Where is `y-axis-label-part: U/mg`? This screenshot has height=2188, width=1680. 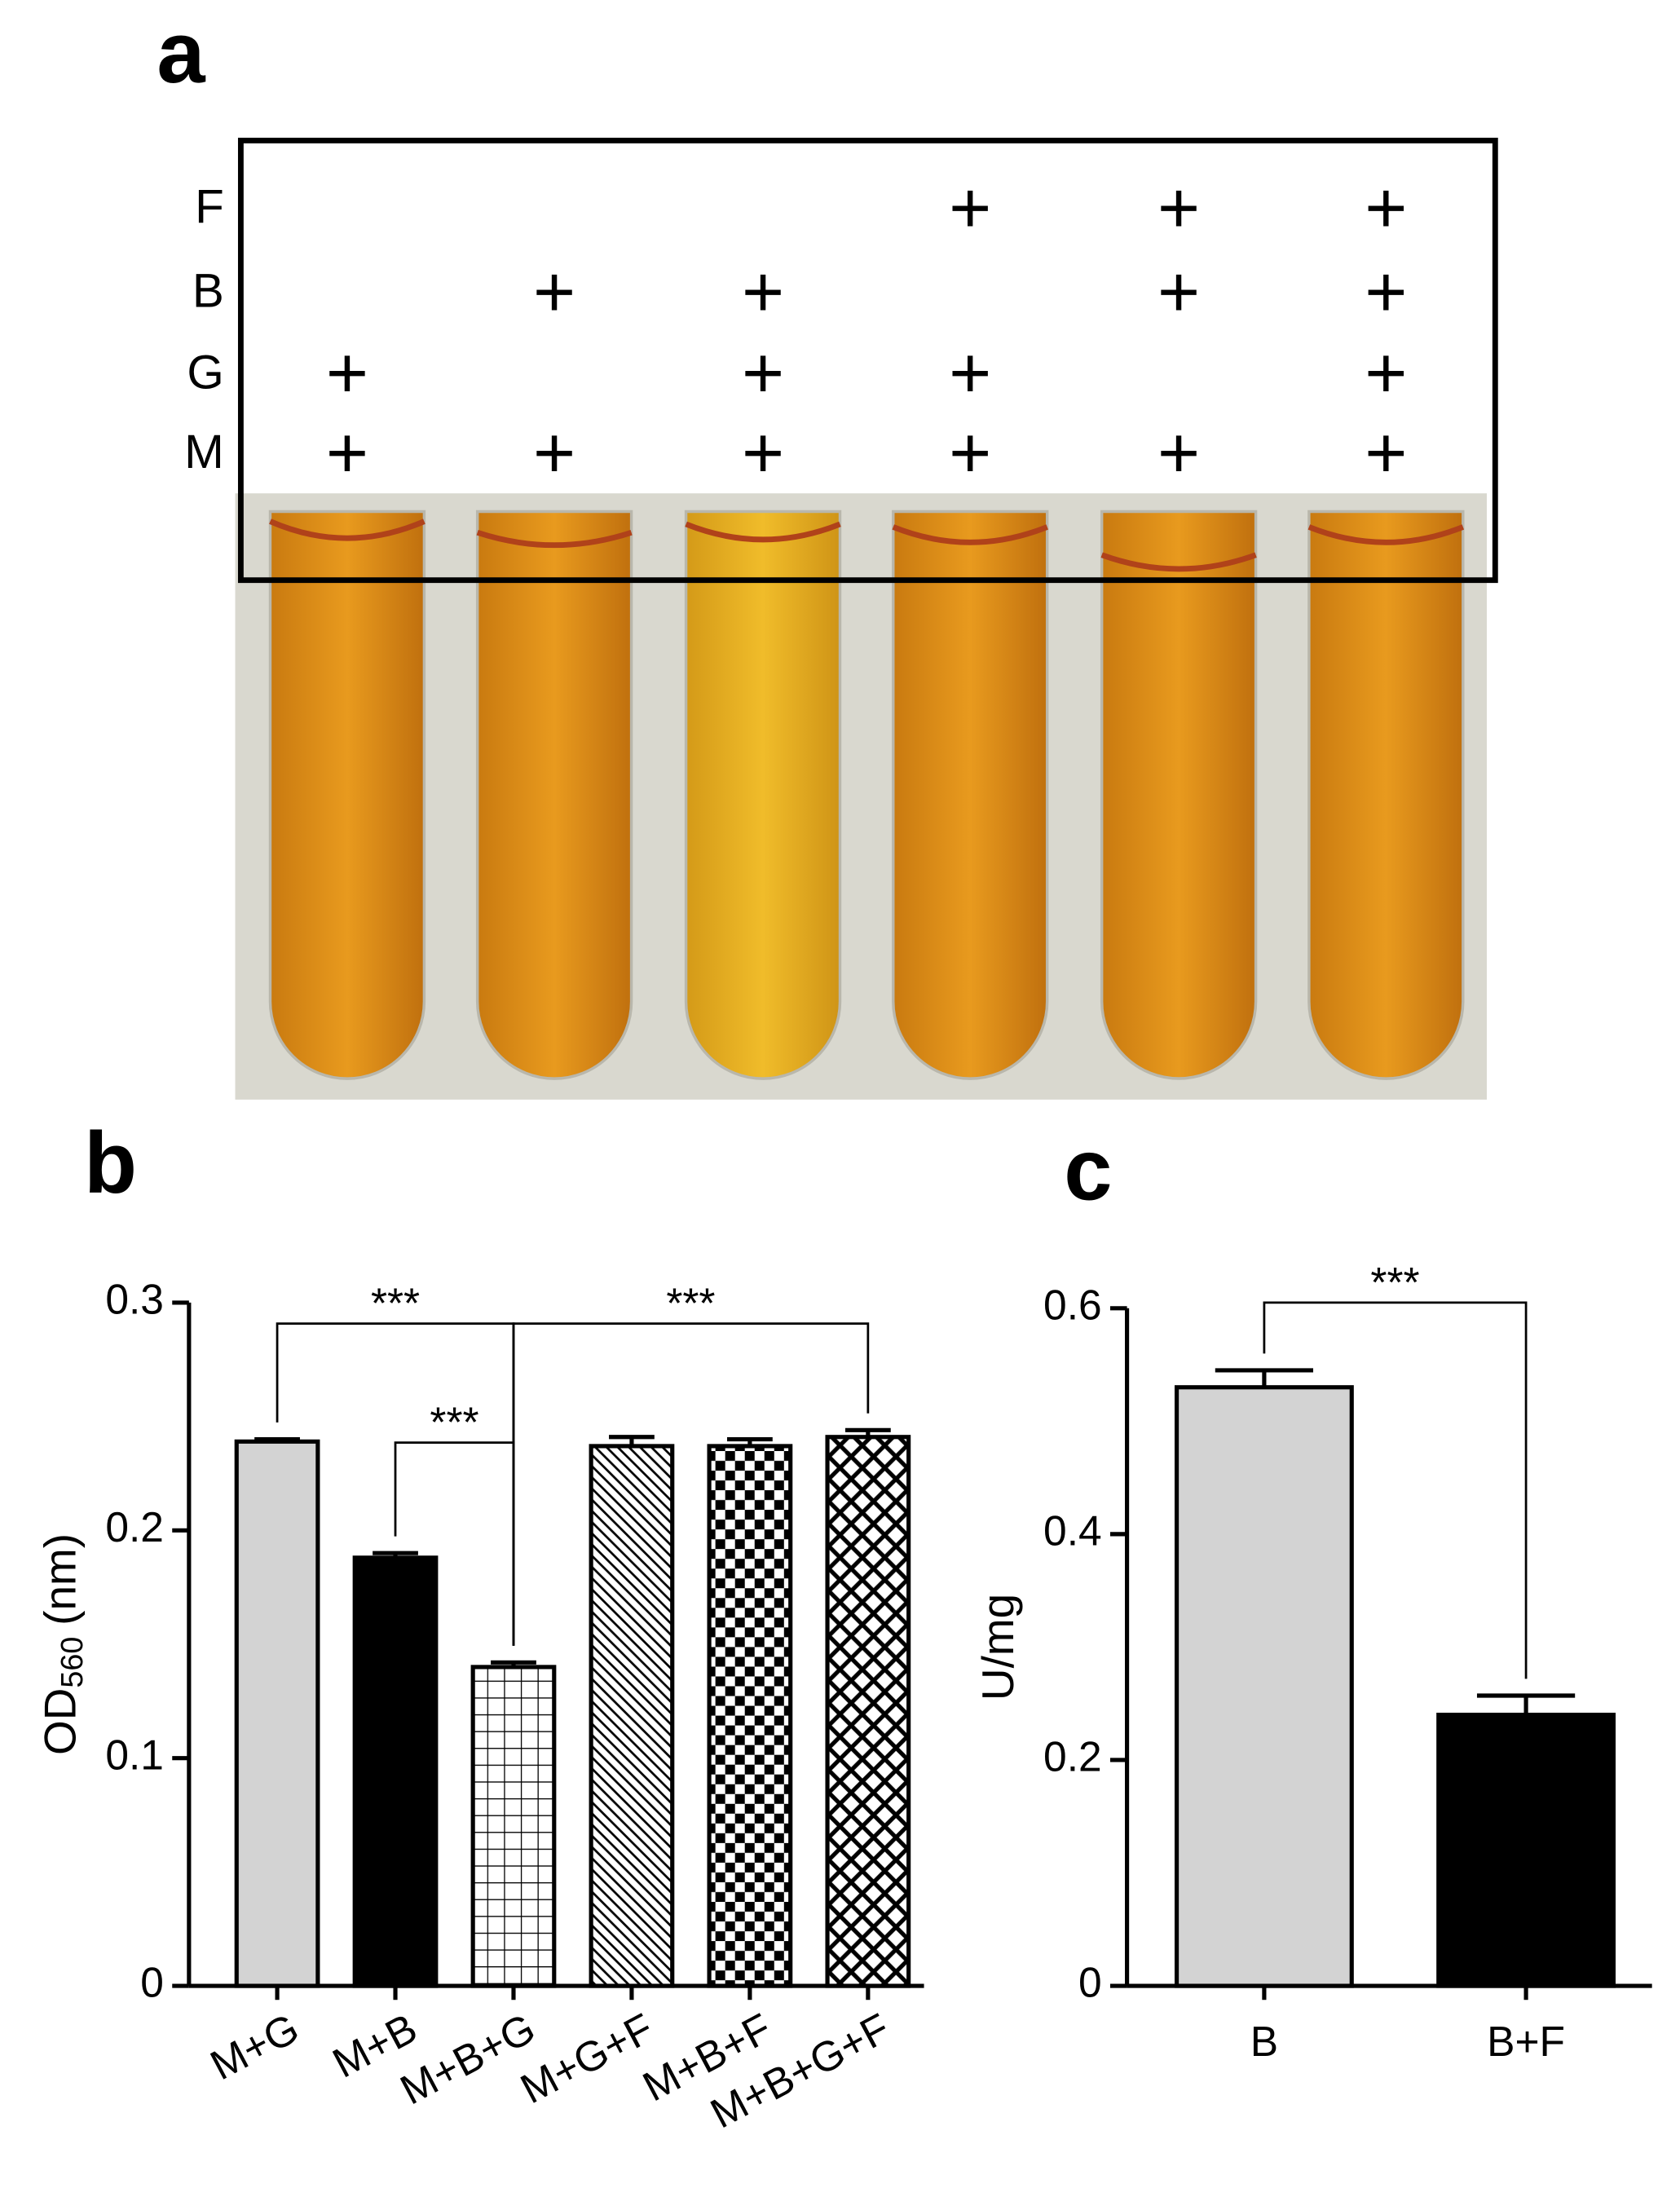
y-axis-label-part: U/mg is located at coordinates (997, 1648).